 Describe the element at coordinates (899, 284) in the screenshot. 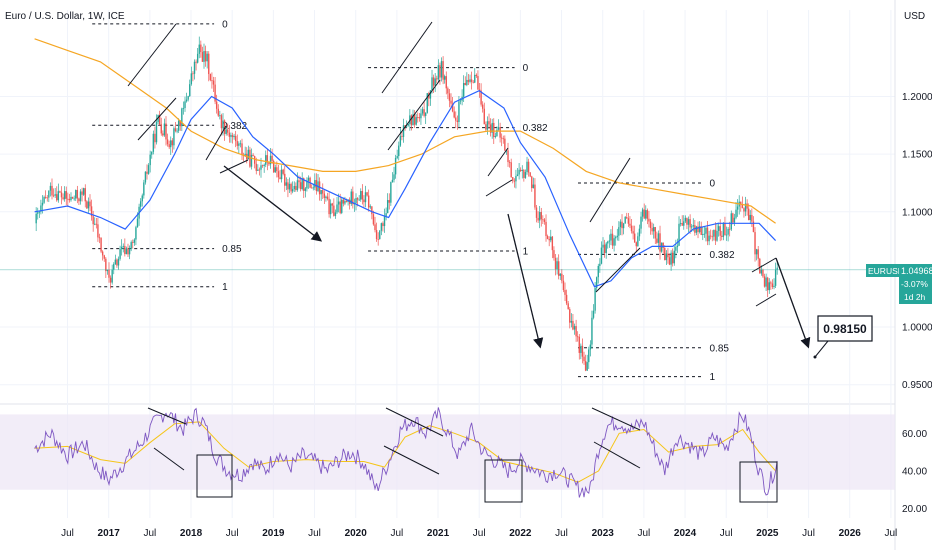

I see `ticker-badge: EURUSD 1.04968 -3.07% 1d 2h` at that location.